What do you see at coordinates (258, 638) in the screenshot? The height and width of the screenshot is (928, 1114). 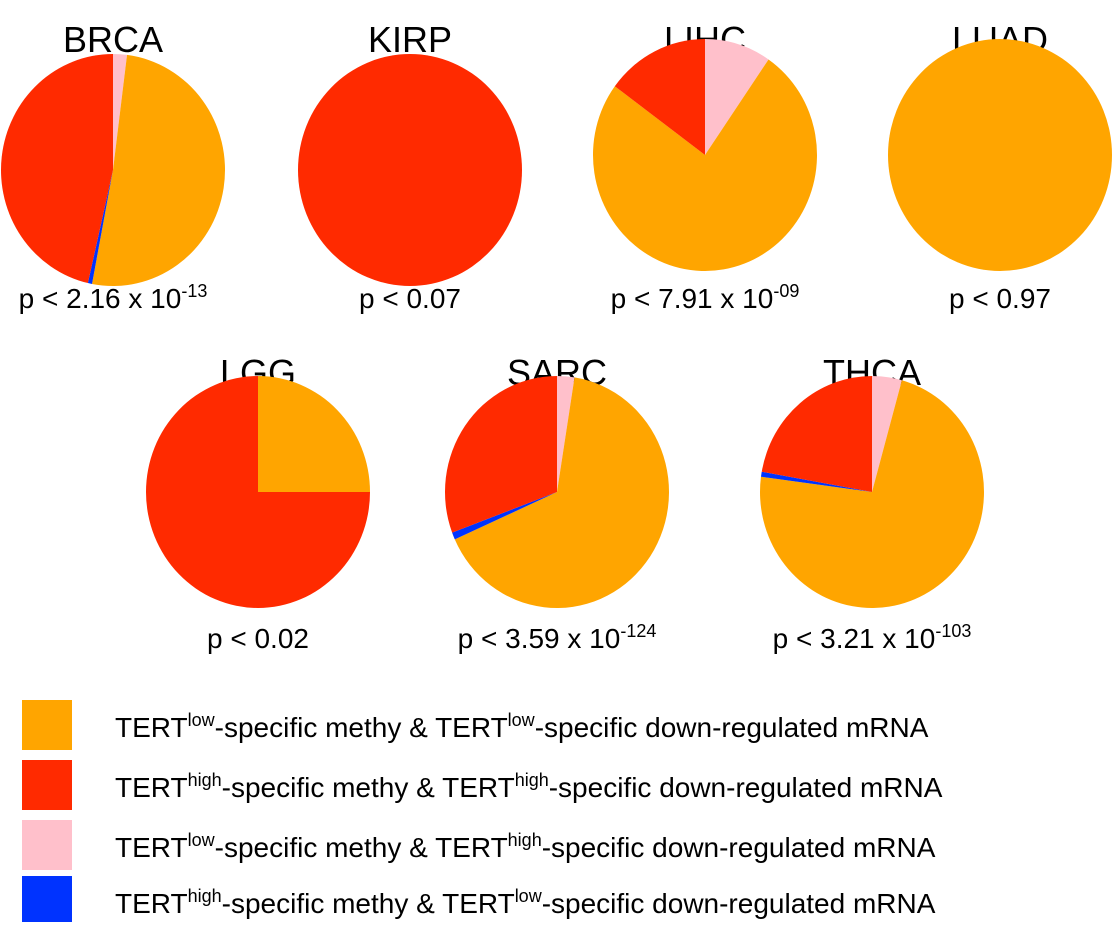 I see `p-value-label: p < 0.02` at bounding box center [258, 638].